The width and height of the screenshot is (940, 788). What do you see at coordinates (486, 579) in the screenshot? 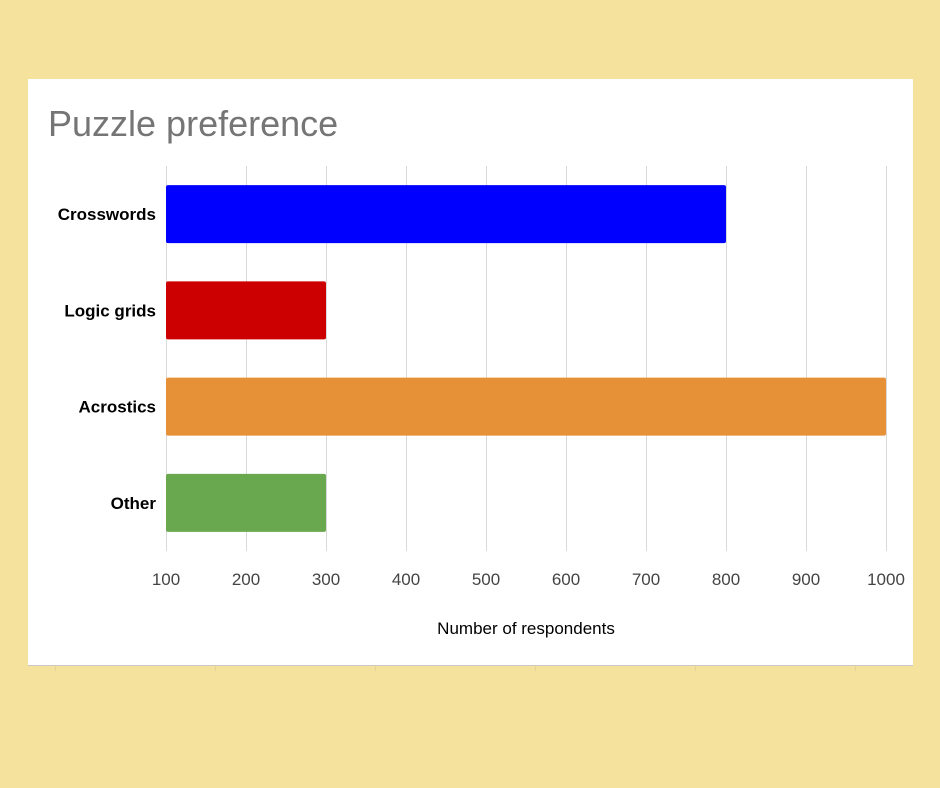
I see `x-tick-label: 500` at bounding box center [486, 579].